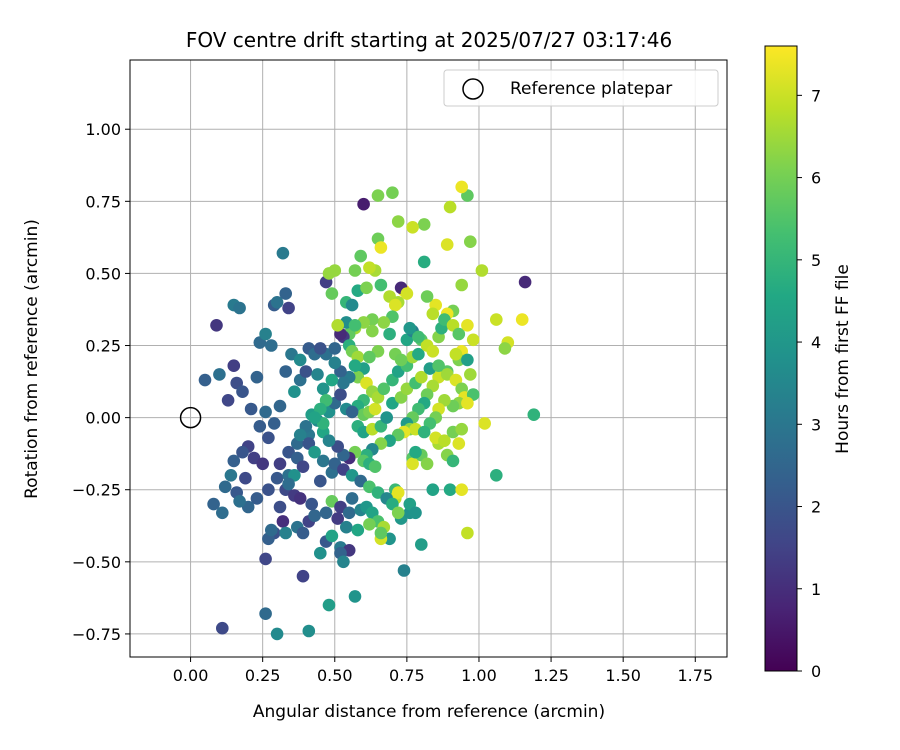 The image size is (900, 750). Describe the element at coordinates (808, 363) in the screenshot. I see `colorbar: 0 1 2 3 4 5 6 7 Hours from first FF file` at that location.